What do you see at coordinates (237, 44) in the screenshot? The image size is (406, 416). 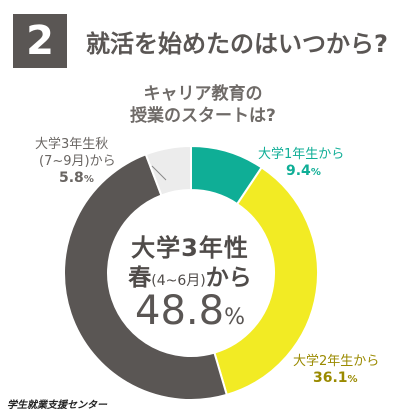 I see `page-title: 就活を始めたのはいつから?` at bounding box center [237, 44].